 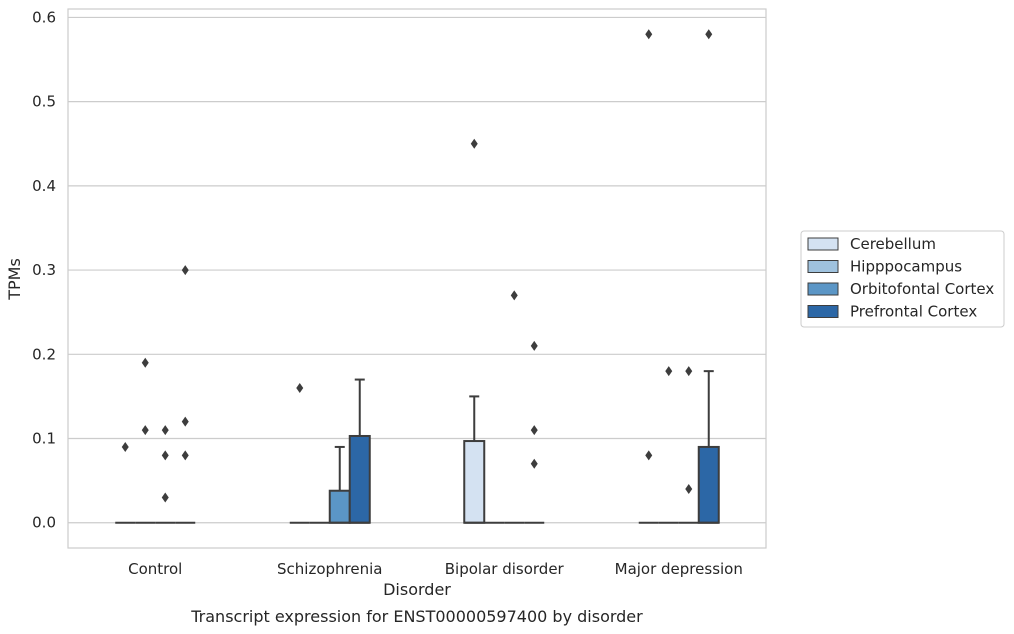 What do you see at coordinates (14, 279) in the screenshot?
I see `y-axis-label: TPMs` at bounding box center [14, 279].